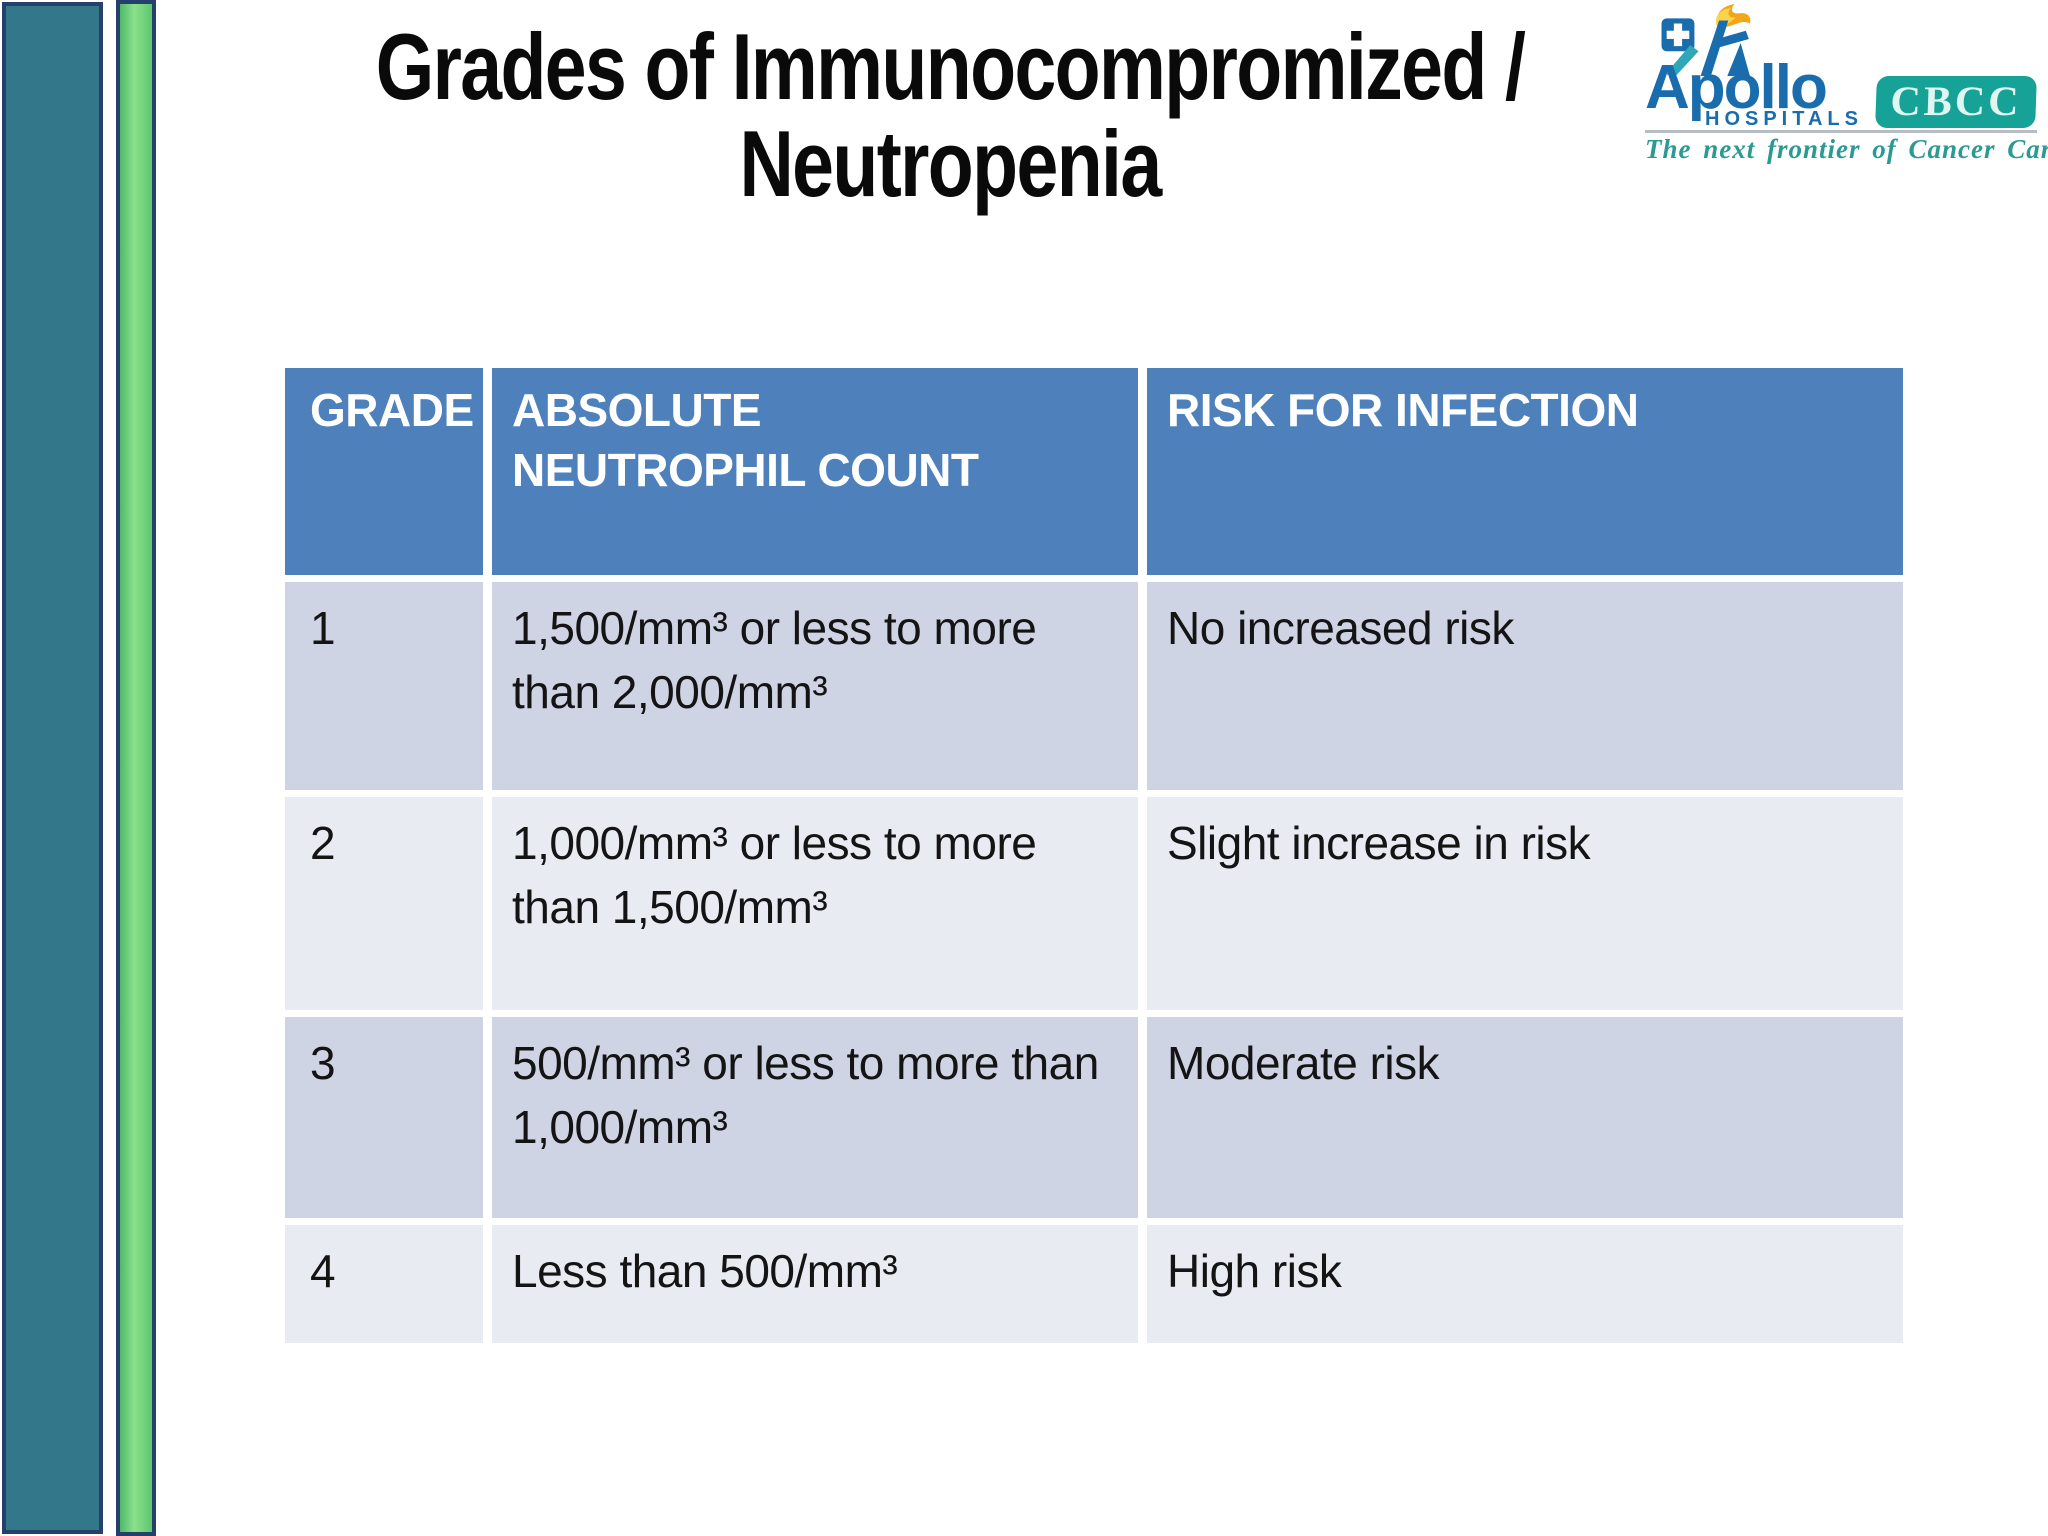 The image size is (2048, 1536). I want to click on header-cell-grade: GRADE, so click(384, 471).